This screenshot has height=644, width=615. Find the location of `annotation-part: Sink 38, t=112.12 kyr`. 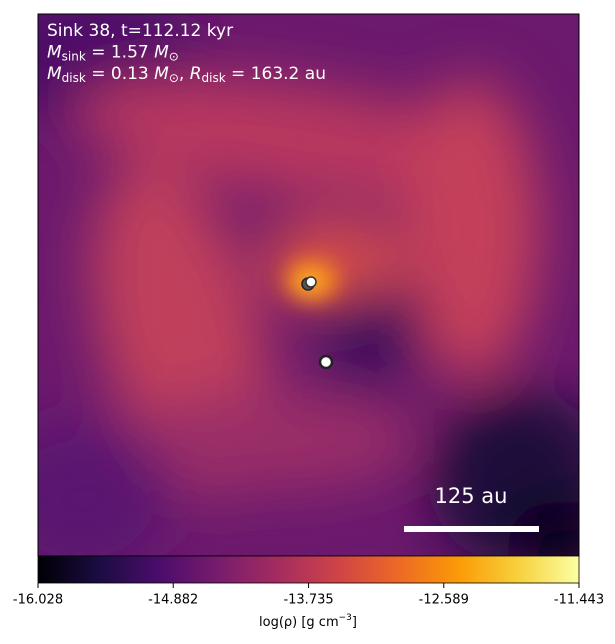

annotation-part: Sink 38, t=112.12 kyr is located at coordinates (140, 31).